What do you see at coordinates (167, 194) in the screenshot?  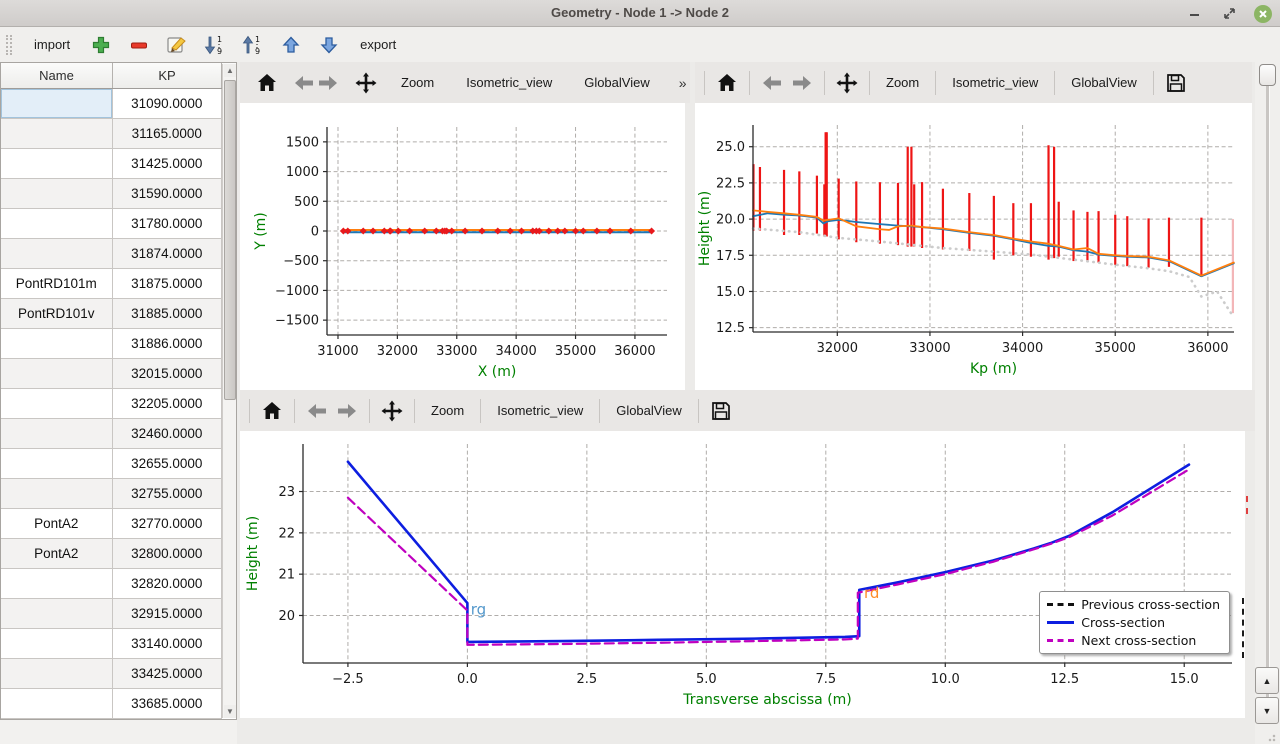 I see `kp-cell: 31590.0000` at bounding box center [167, 194].